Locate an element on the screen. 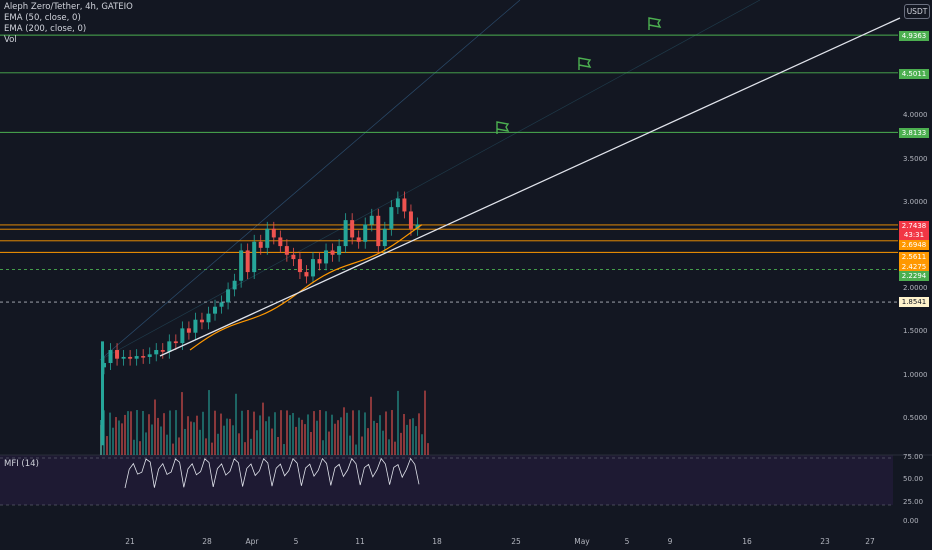  price-tick-label: 1.5000 is located at coordinates (915, 331).